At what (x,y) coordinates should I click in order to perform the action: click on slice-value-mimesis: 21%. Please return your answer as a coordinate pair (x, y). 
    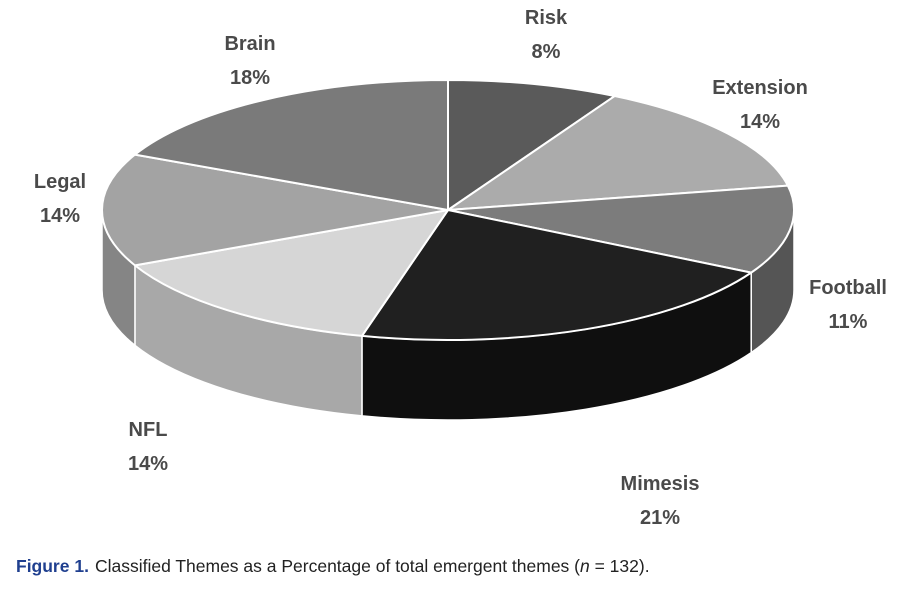
    Looking at the image, I should click on (660, 518).